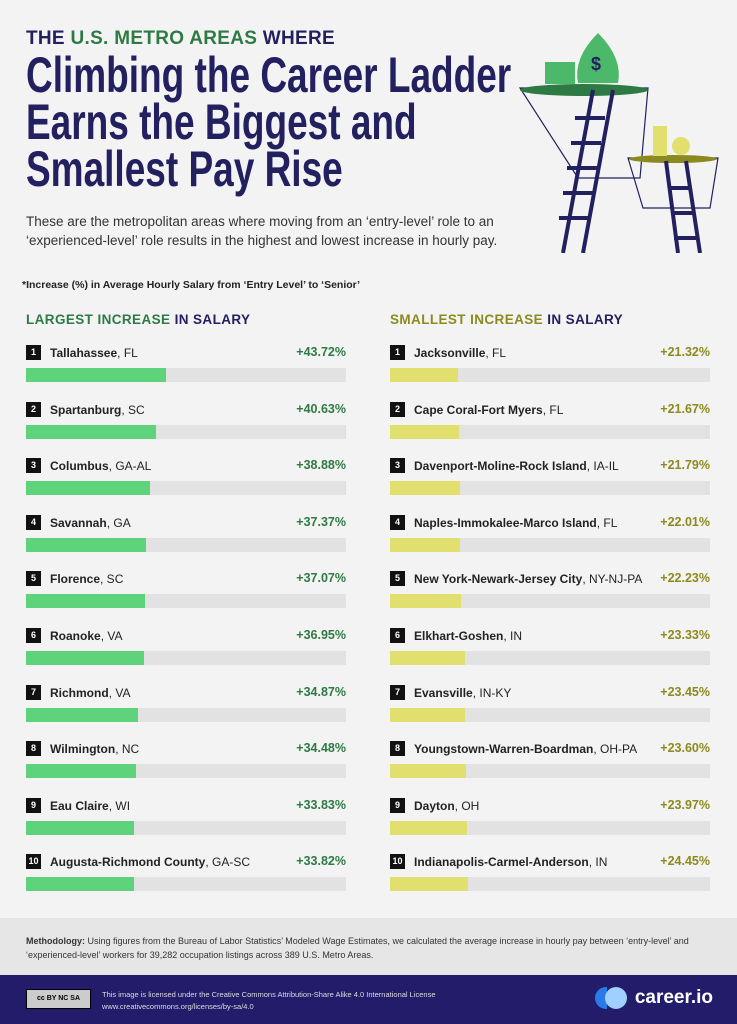  What do you see at coordinates (434, 805) in the screenshot?
I see `city: Dayton` at bounding box center [434, 805].